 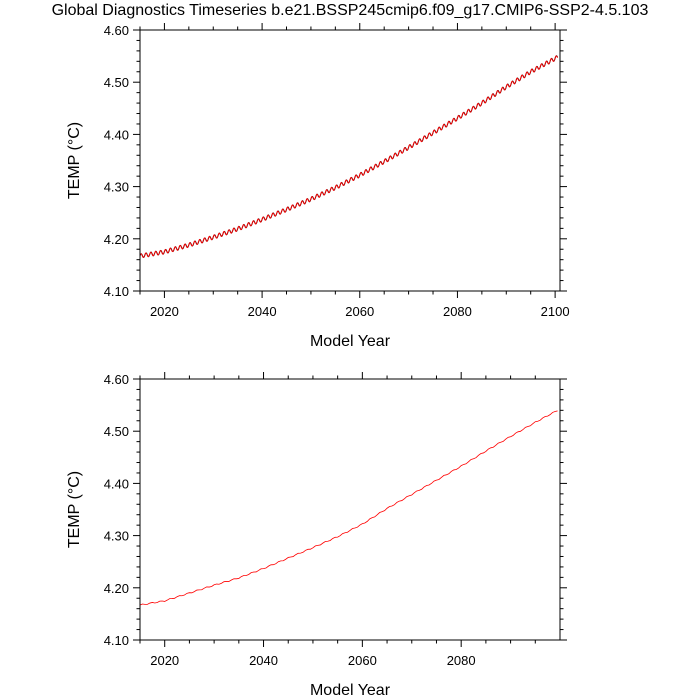 What do you see at coordinates (555, 311) in the screenshot?
I see `x-tick-label: 2100` at bounding box center [555, 311].